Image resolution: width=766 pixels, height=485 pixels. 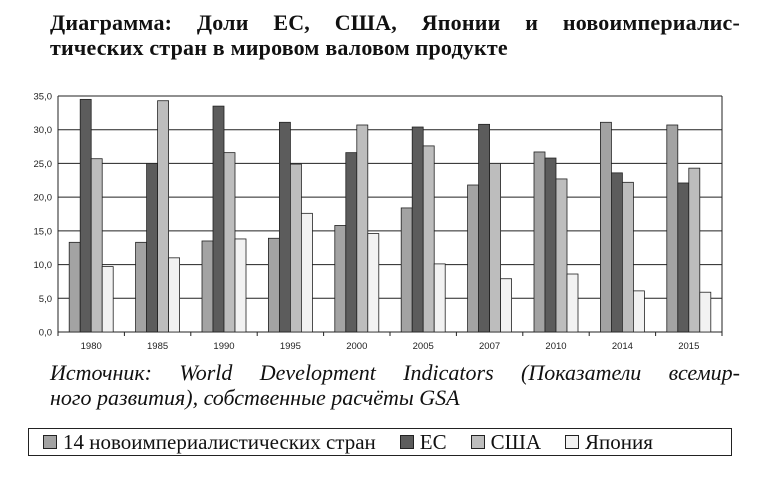 I want to click on legend-swatch-japan, so click(x=571, y=442).